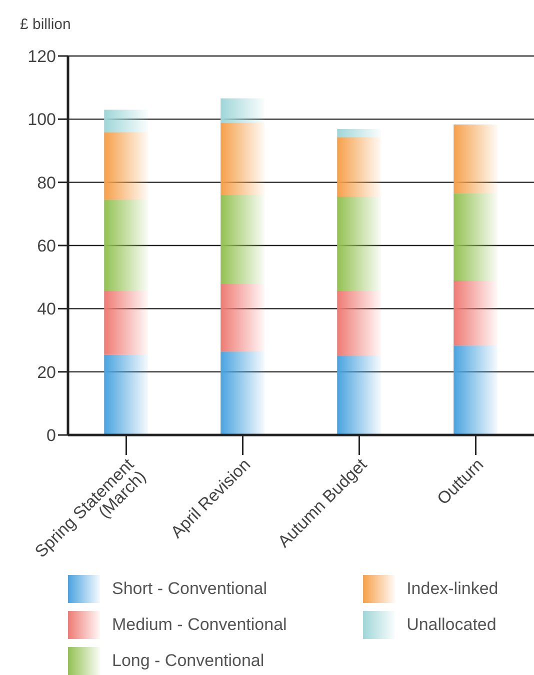  I want to click on y-tick-label: 120, so click(42, 56).